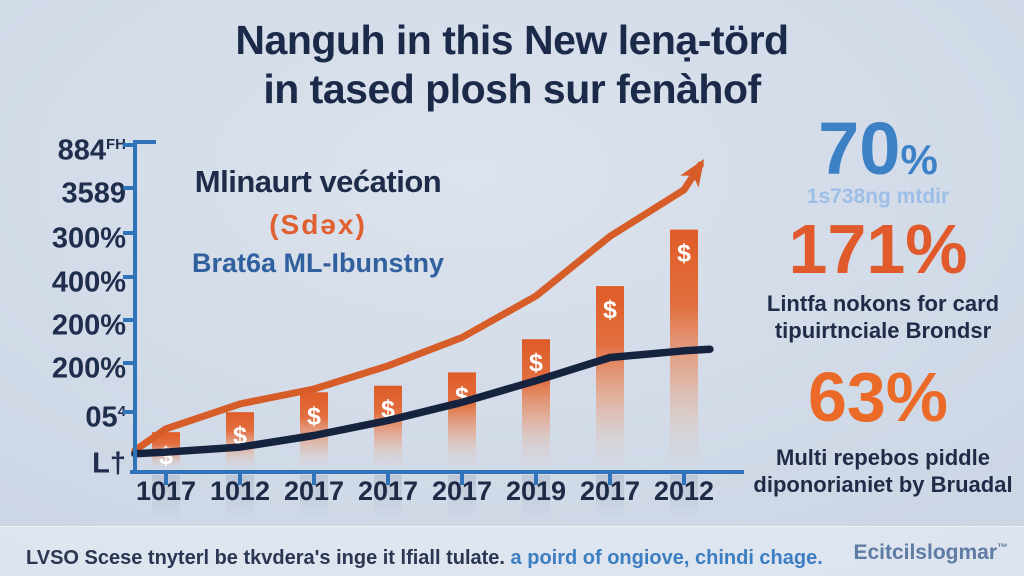 This screenshot has height=576, width=1024. What do you see at coordinates (878, 148) in the screenshot?
I see `stat-value-1: 70%` at bounding box center [878, 148].